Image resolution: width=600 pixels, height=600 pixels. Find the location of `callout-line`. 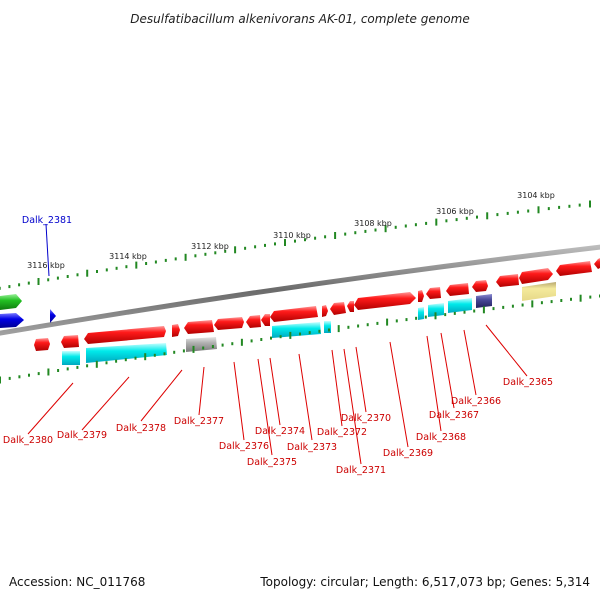

callout-line is located at coordinates (47, 250).